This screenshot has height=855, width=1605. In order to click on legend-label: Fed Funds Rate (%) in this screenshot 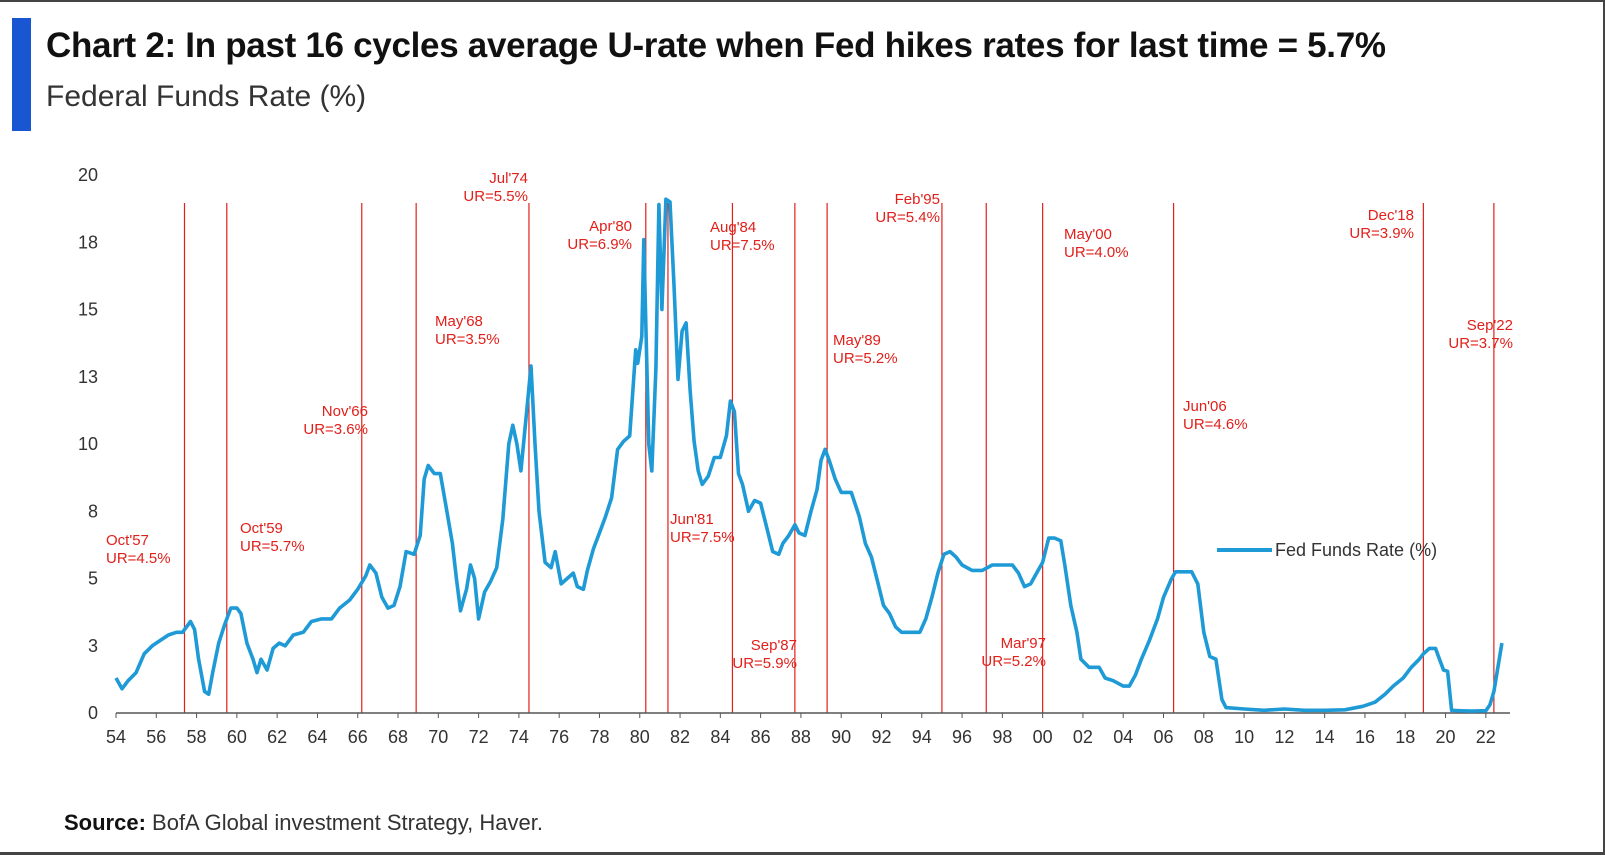, I will do `click(1356, 550)`.